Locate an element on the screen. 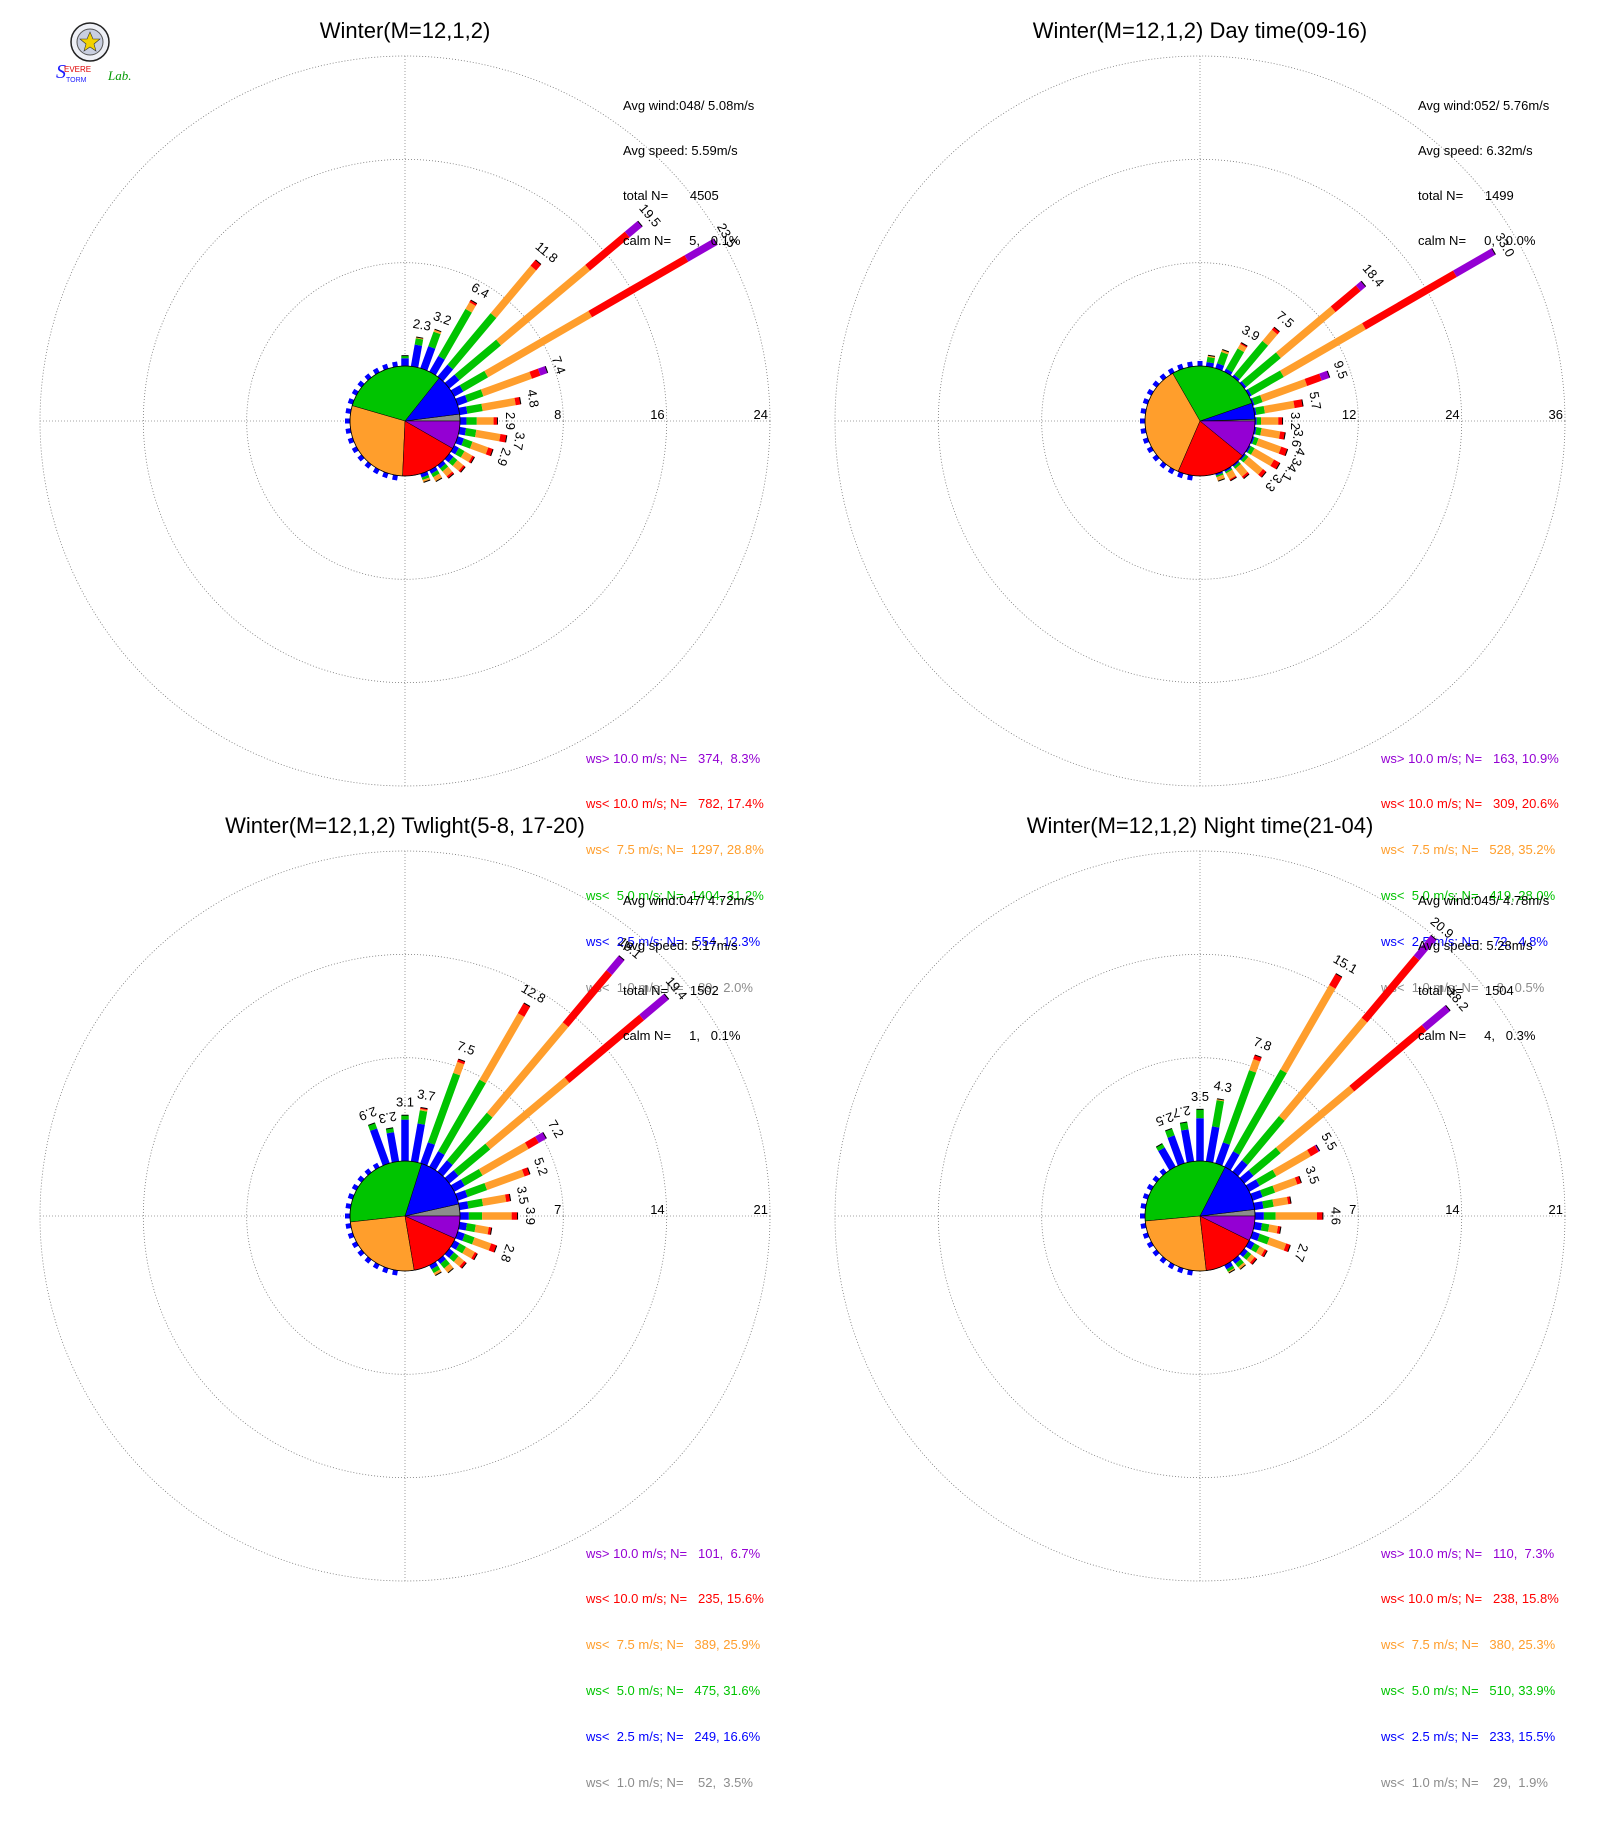 This screenshot has height=1821, width=1620. petal-90: 2.9 is located at coordinates (489, 421).